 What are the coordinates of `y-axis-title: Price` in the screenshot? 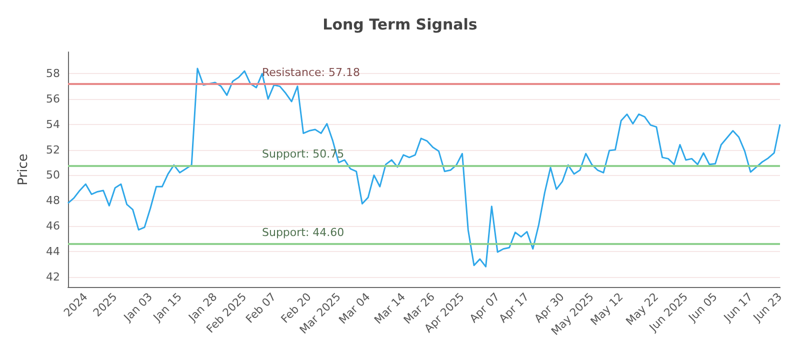 It's located at (23, 170).